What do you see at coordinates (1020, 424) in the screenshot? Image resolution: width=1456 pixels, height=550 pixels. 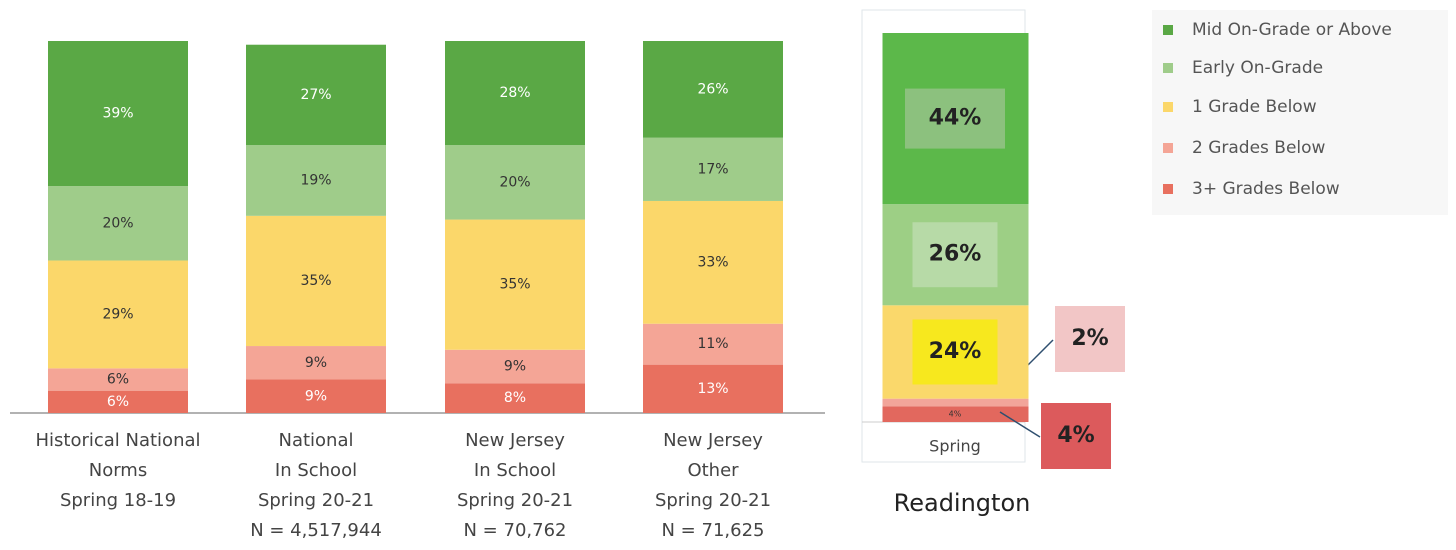 I see `callout-line` at bounding box center [1020, 424].